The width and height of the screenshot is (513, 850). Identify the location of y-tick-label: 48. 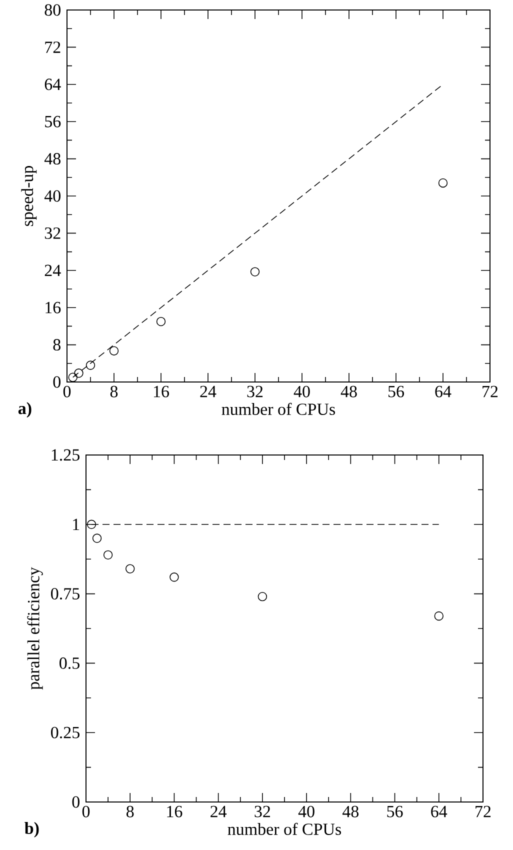
(52, 159).